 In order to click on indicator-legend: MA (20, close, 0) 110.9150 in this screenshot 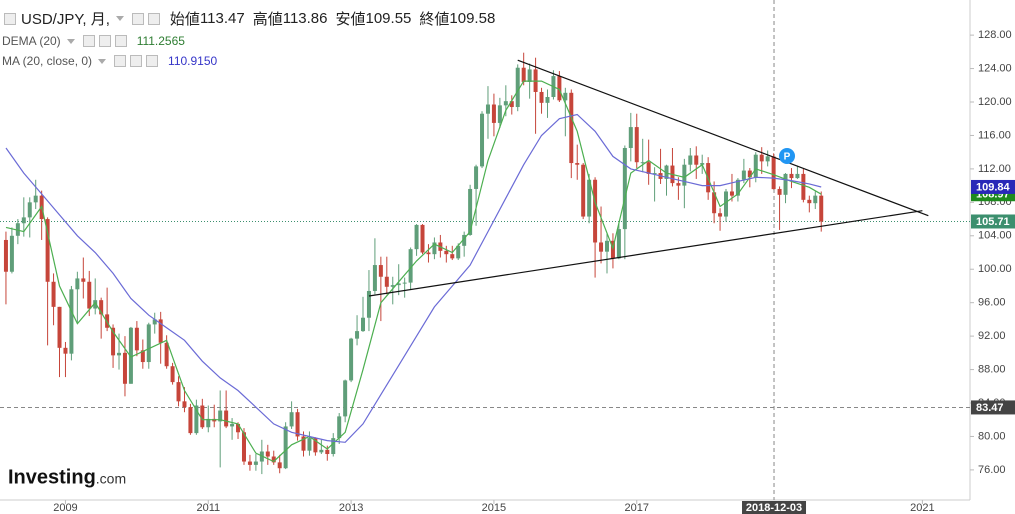, I will do `click(109, 61)`.